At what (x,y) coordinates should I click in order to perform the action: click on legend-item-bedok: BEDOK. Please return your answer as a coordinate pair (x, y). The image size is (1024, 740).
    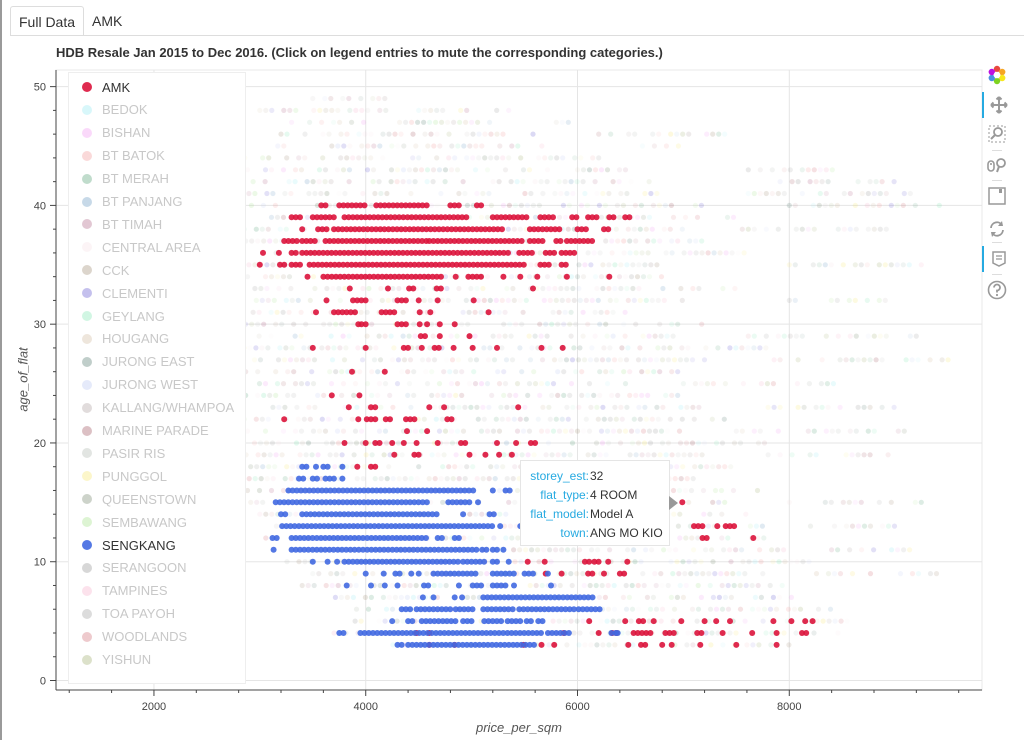
    Looking at the image, I should click on (108, 110).